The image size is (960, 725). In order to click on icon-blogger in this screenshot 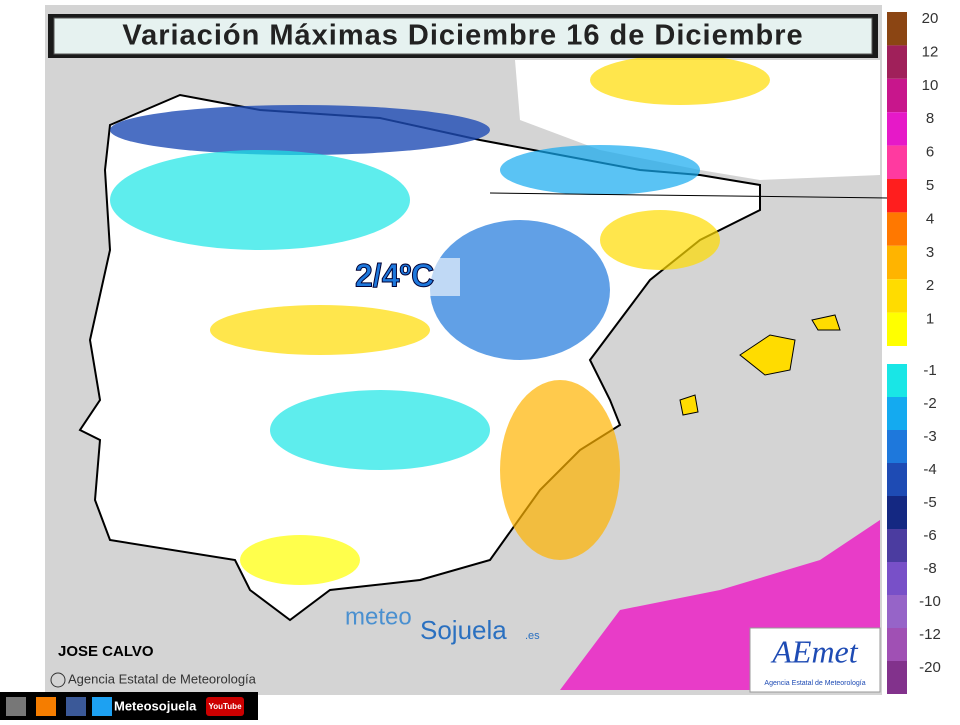, I will do `click(46, 706)`.